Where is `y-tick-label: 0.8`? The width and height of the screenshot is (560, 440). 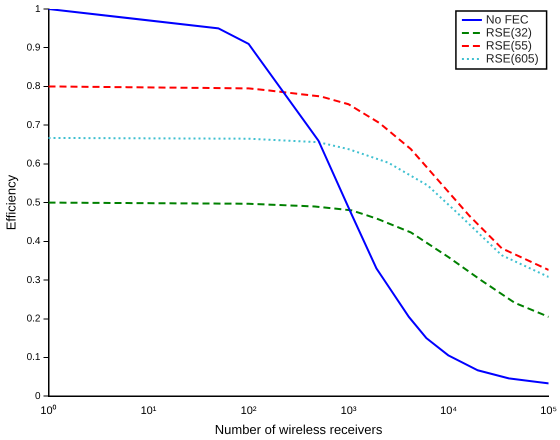 y-tick-label: 0.8 is located at coordinates (33, 86).